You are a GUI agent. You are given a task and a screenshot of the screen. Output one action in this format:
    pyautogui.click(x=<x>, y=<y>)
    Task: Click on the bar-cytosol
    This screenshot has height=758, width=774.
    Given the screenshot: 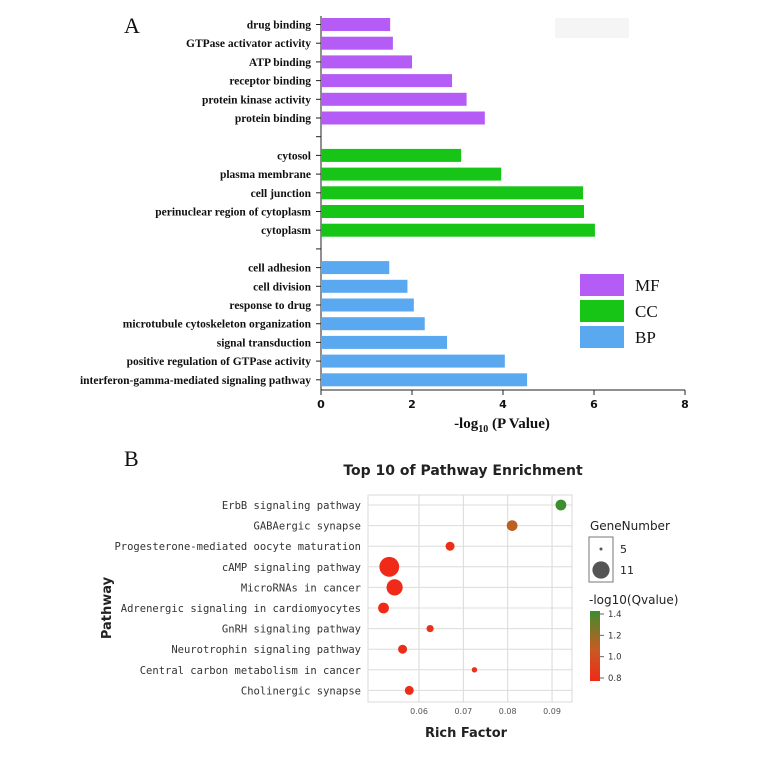 What is the action you would take?
    pyautogui.click(x=391, y=155)
    